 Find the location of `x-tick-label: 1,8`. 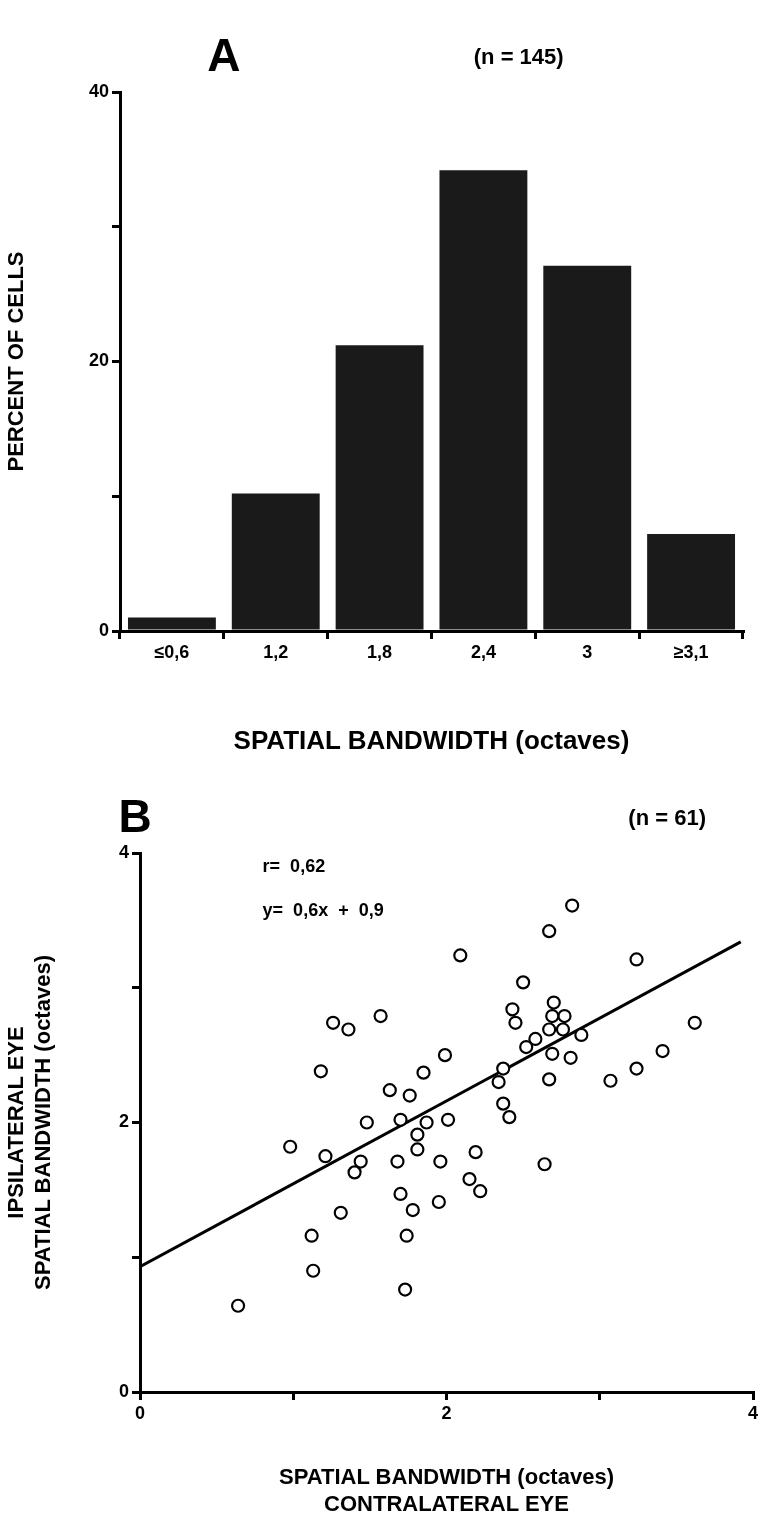

x-tick-label: 1,8 is located at coordinates (380, 651).